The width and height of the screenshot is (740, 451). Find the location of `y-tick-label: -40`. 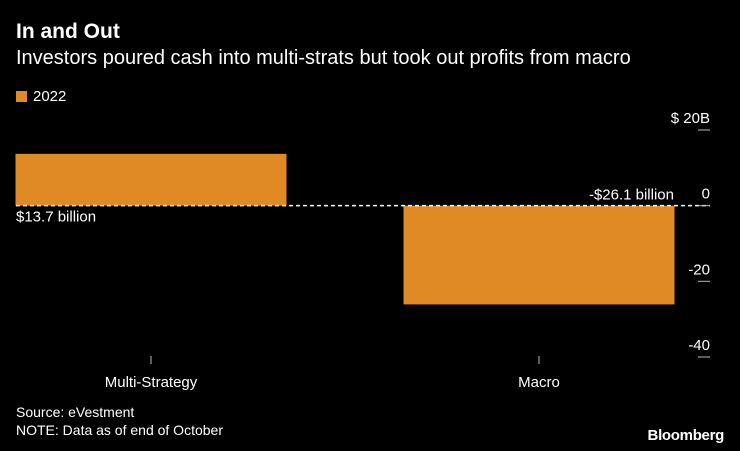

y-tick-label: -40 is located at coordinates (699, 345).